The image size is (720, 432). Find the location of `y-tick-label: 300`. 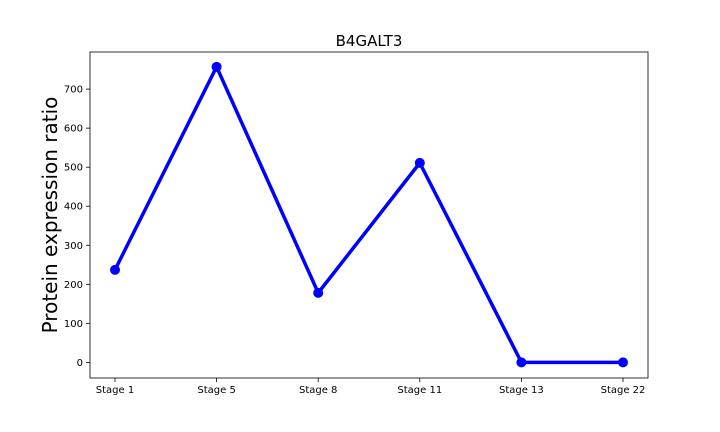

y-tick-label: 300 is located at coordinates (73, 246).